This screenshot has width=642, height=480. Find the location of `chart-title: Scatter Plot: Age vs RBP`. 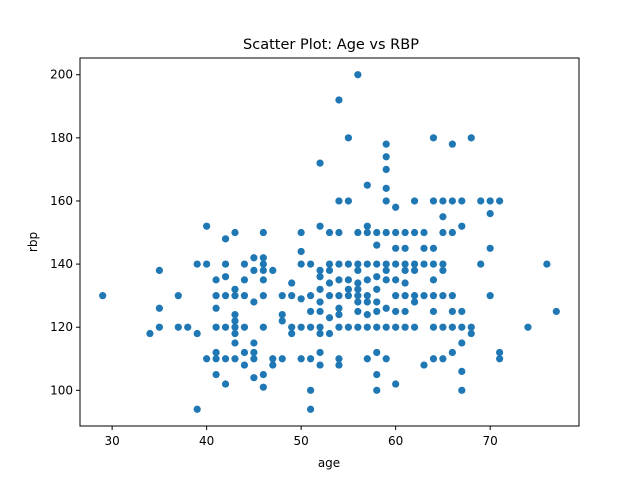

chart-title: Scatter Plot: Age vs RBP is located at coordinates (331, 45).